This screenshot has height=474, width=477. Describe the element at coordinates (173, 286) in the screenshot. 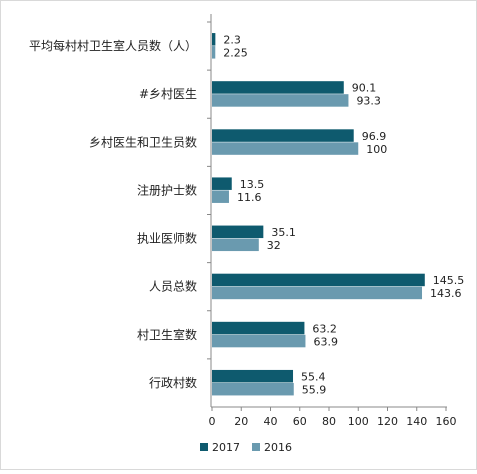

I see `category-label: 人员总数` at that location.